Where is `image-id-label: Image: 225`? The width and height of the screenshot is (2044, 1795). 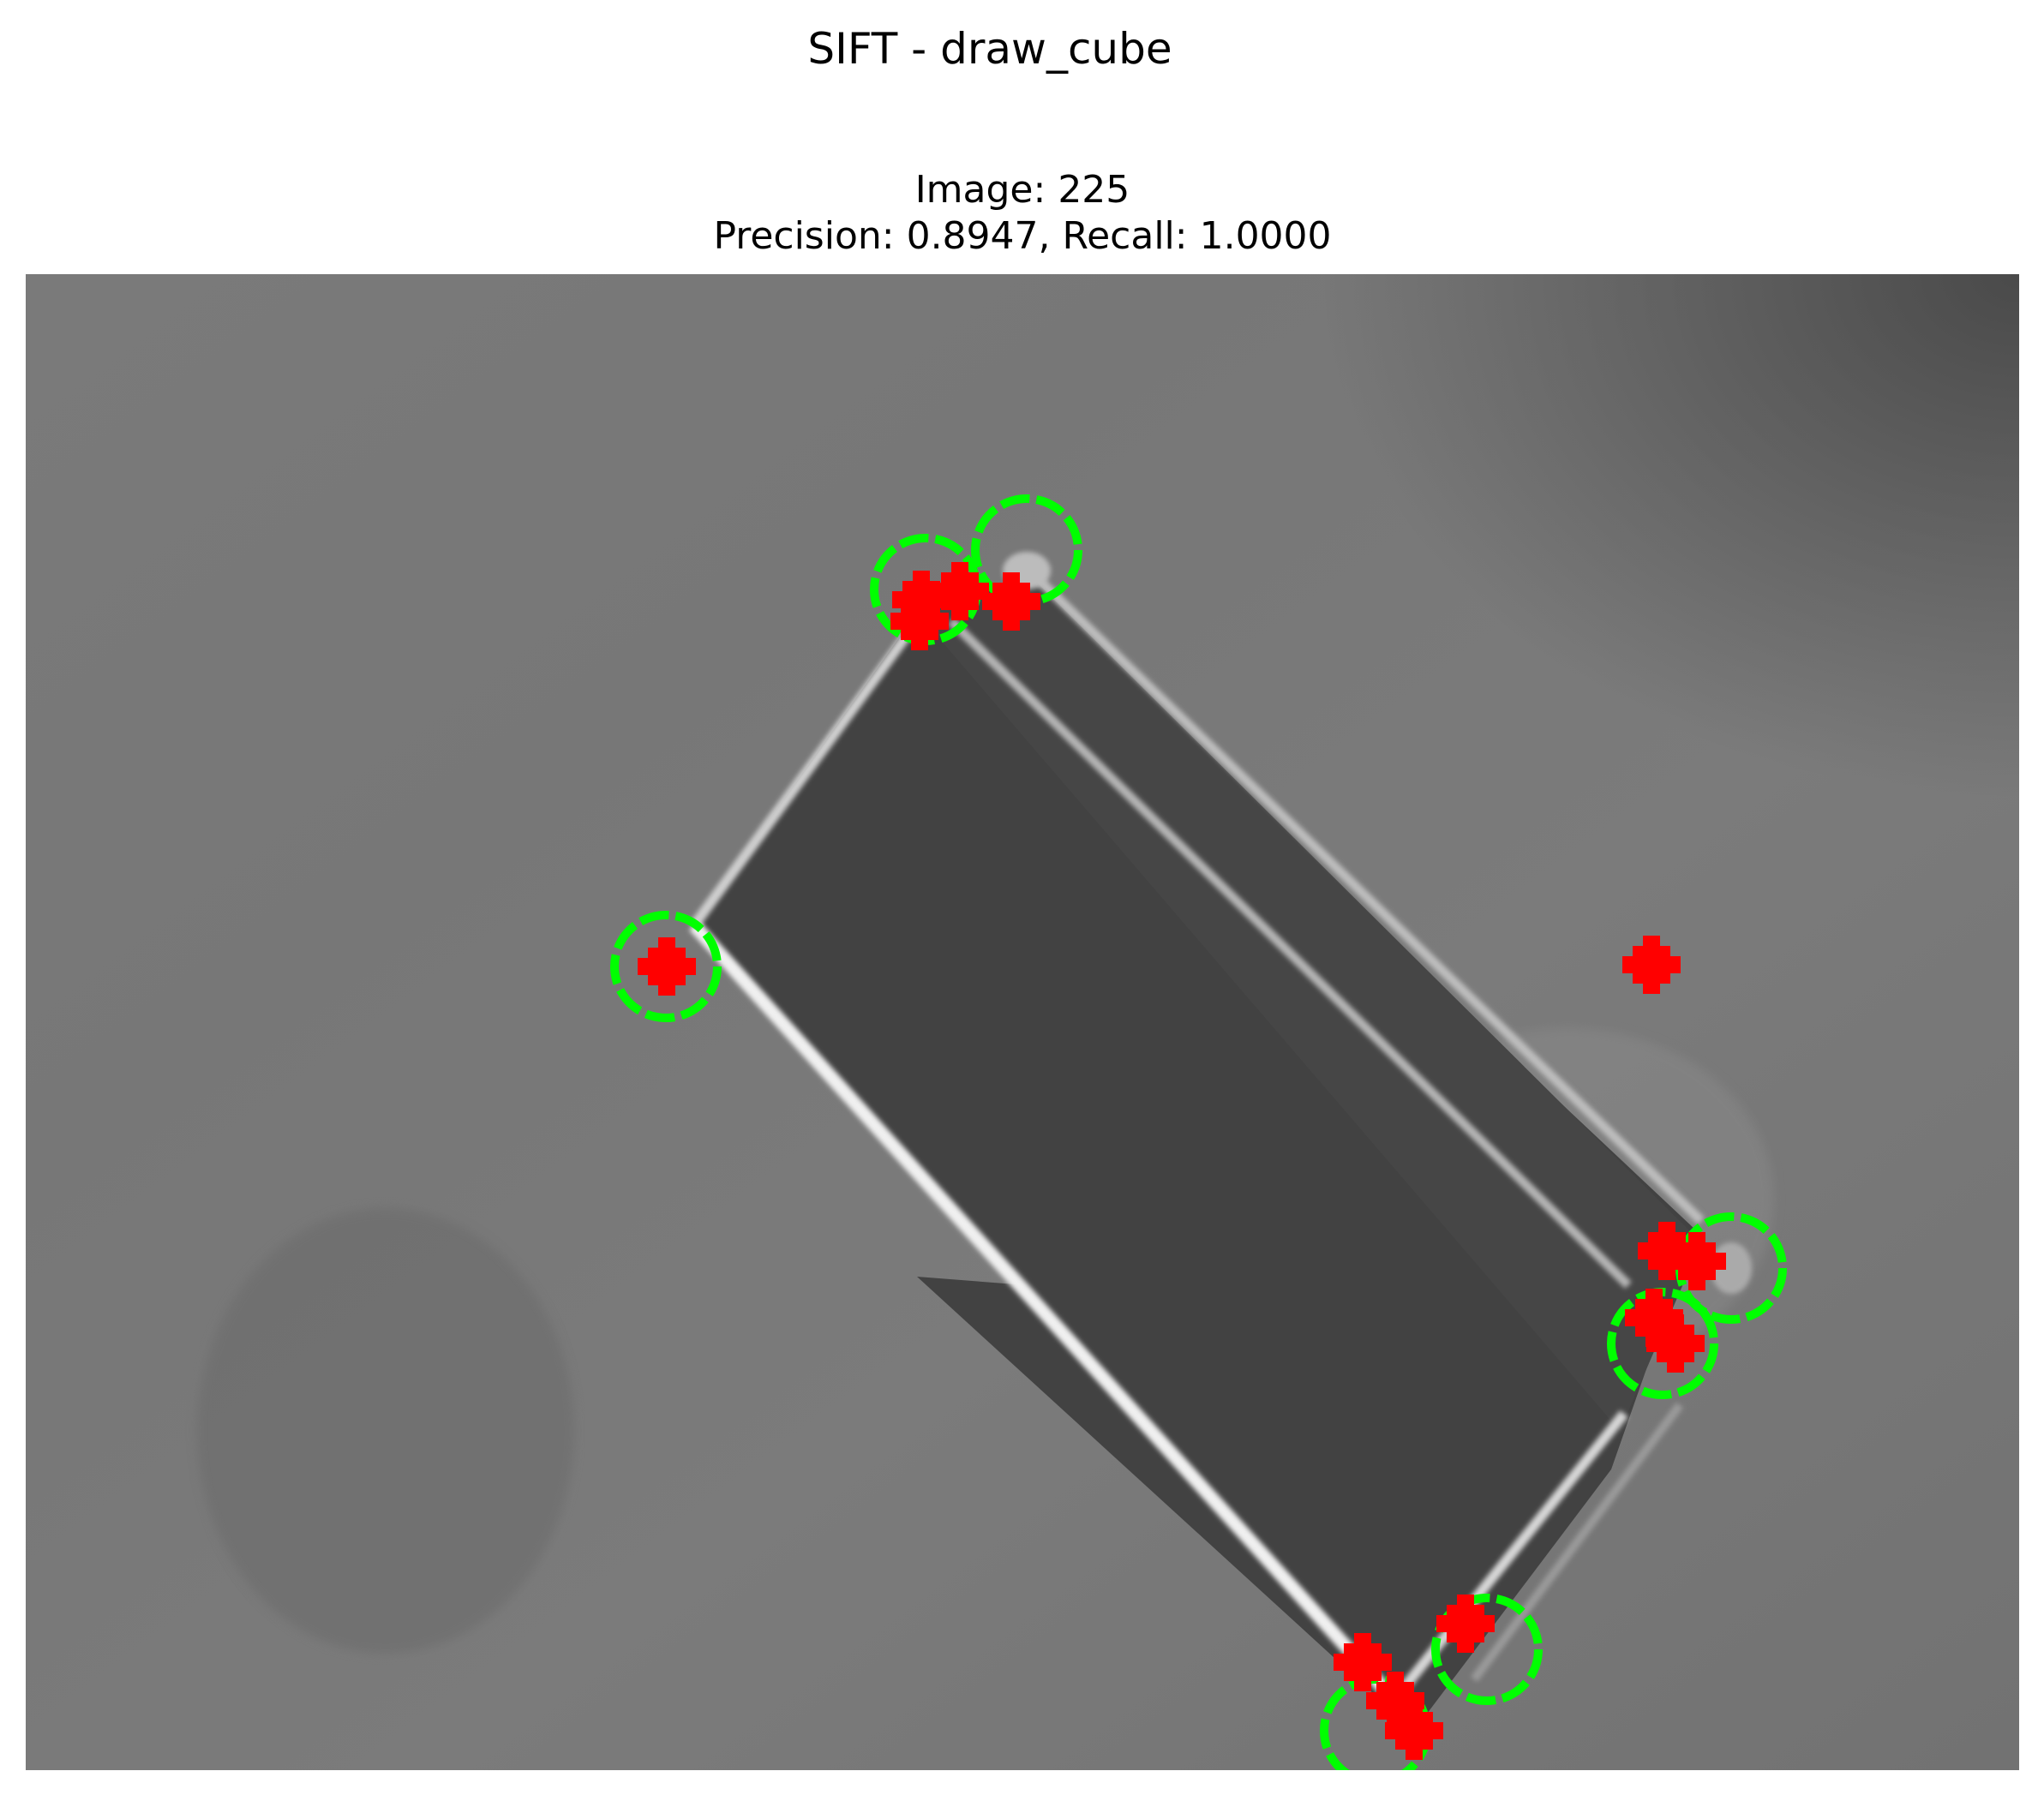 image-id-label: Image: 225 is located at coordinates (1022, 190).